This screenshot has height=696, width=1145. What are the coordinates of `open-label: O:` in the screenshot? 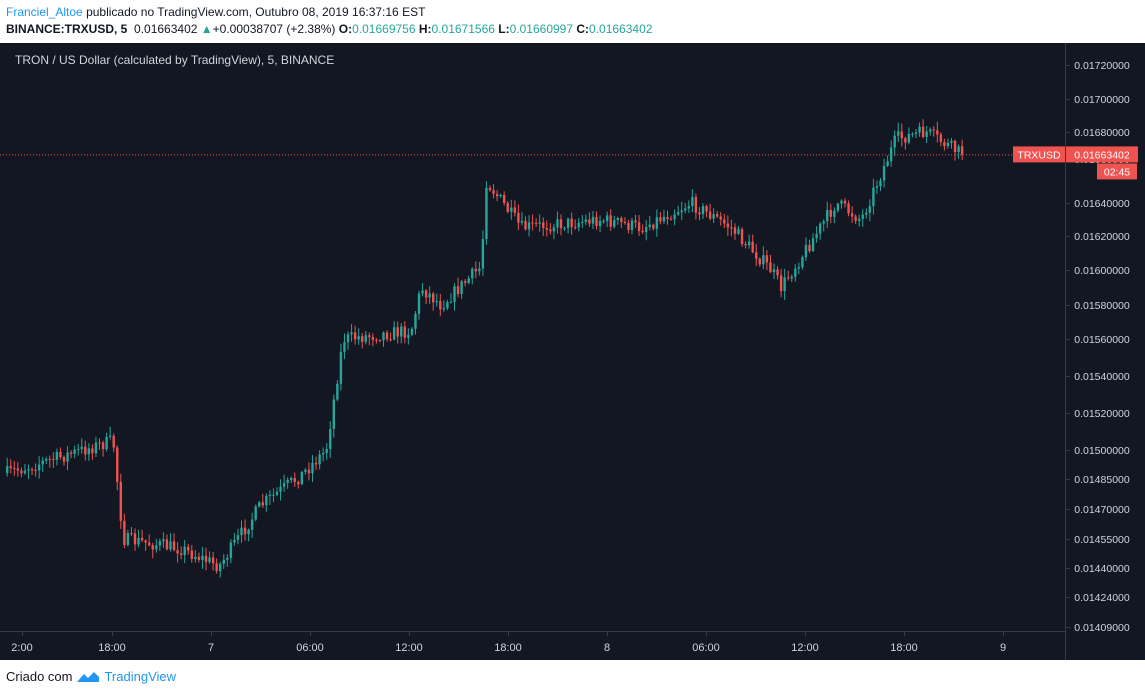 It's located at (345, 29).